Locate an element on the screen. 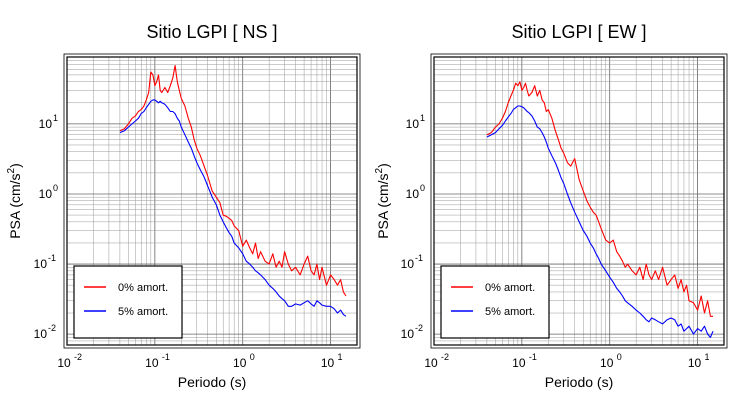 The height and width of the screenshot is (400, 730). chart-title: Sitio LGPI [ NS ] is located at coordinates (211, 32).